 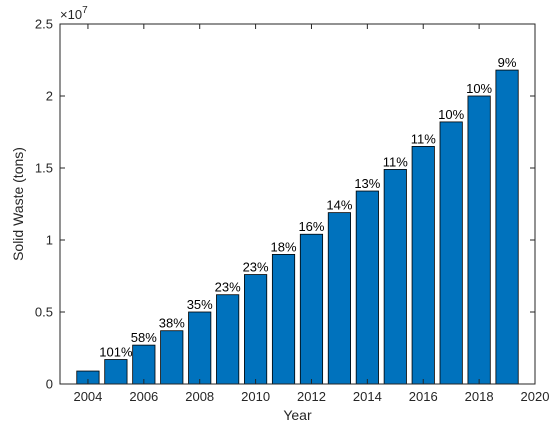 I want to click on data-label-2016: 11%, so click(x=423, y=138).